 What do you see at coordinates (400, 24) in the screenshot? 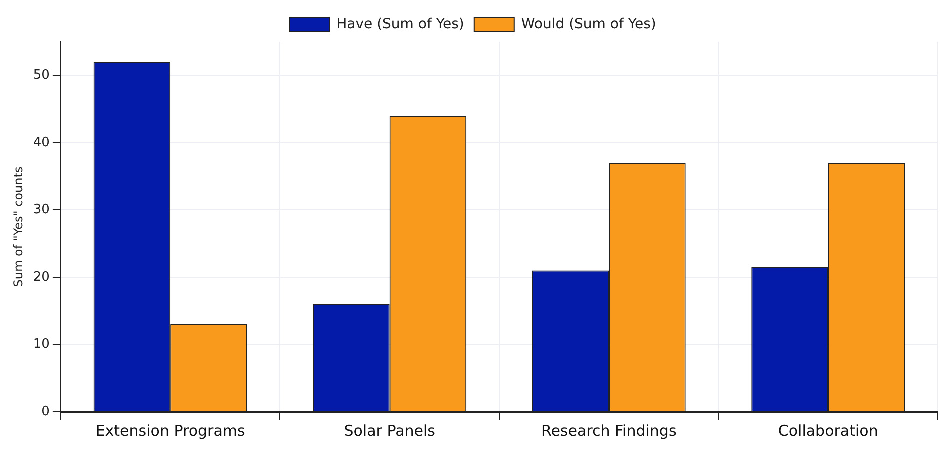
I see `legend-label: Have (Sum of Yes)` at bounding box center [400, 24].